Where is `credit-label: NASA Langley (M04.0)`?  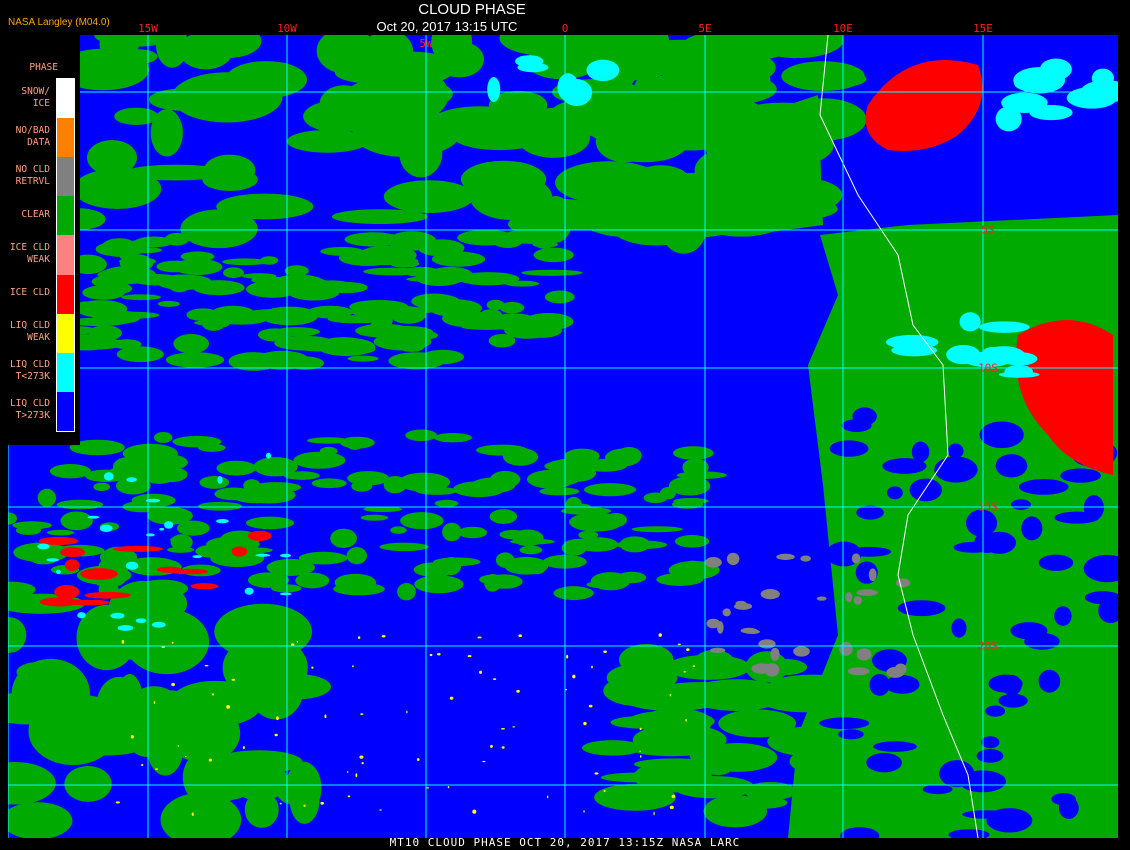 credit-label: NASA Langley (M04.0) is located at coordinates (59, 22).